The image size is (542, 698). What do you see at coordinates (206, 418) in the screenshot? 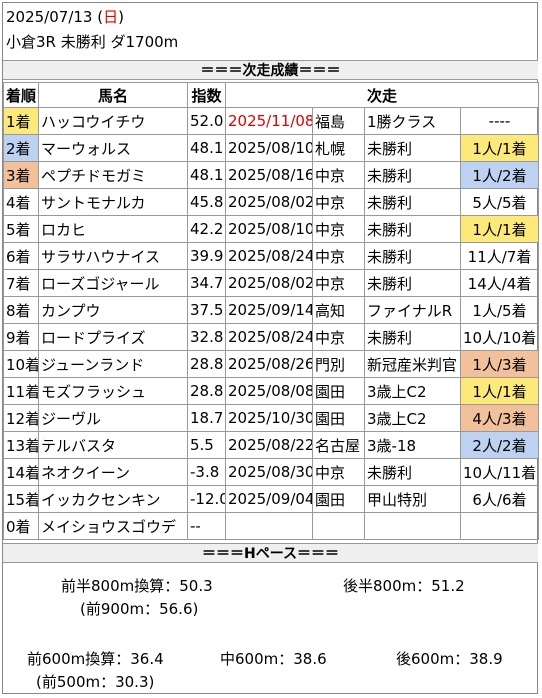
I see `index-cell: 18.7` at bounding box center [206, 418].